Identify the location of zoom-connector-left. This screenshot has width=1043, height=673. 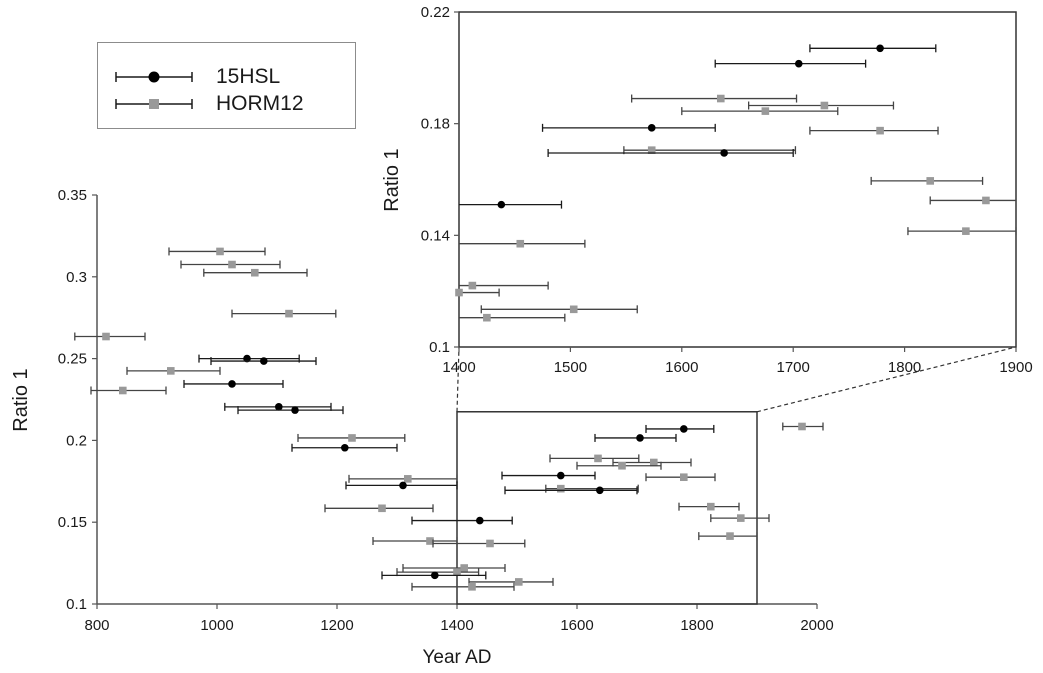
(458, 379).